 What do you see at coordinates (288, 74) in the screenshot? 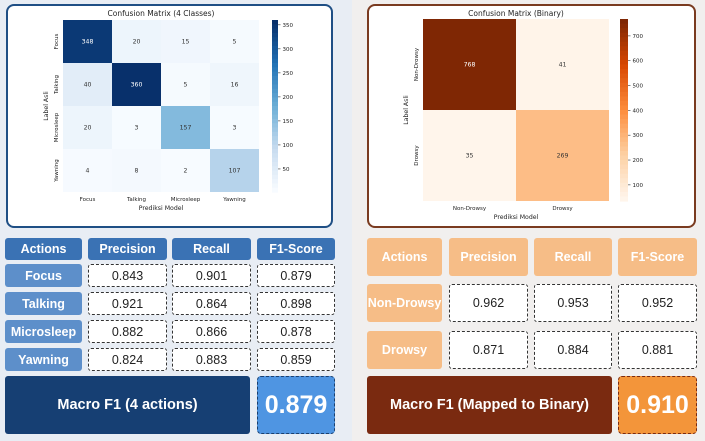
I see `left-colorbar-ticklabel-4: 250` at bounding box center [288, 74].